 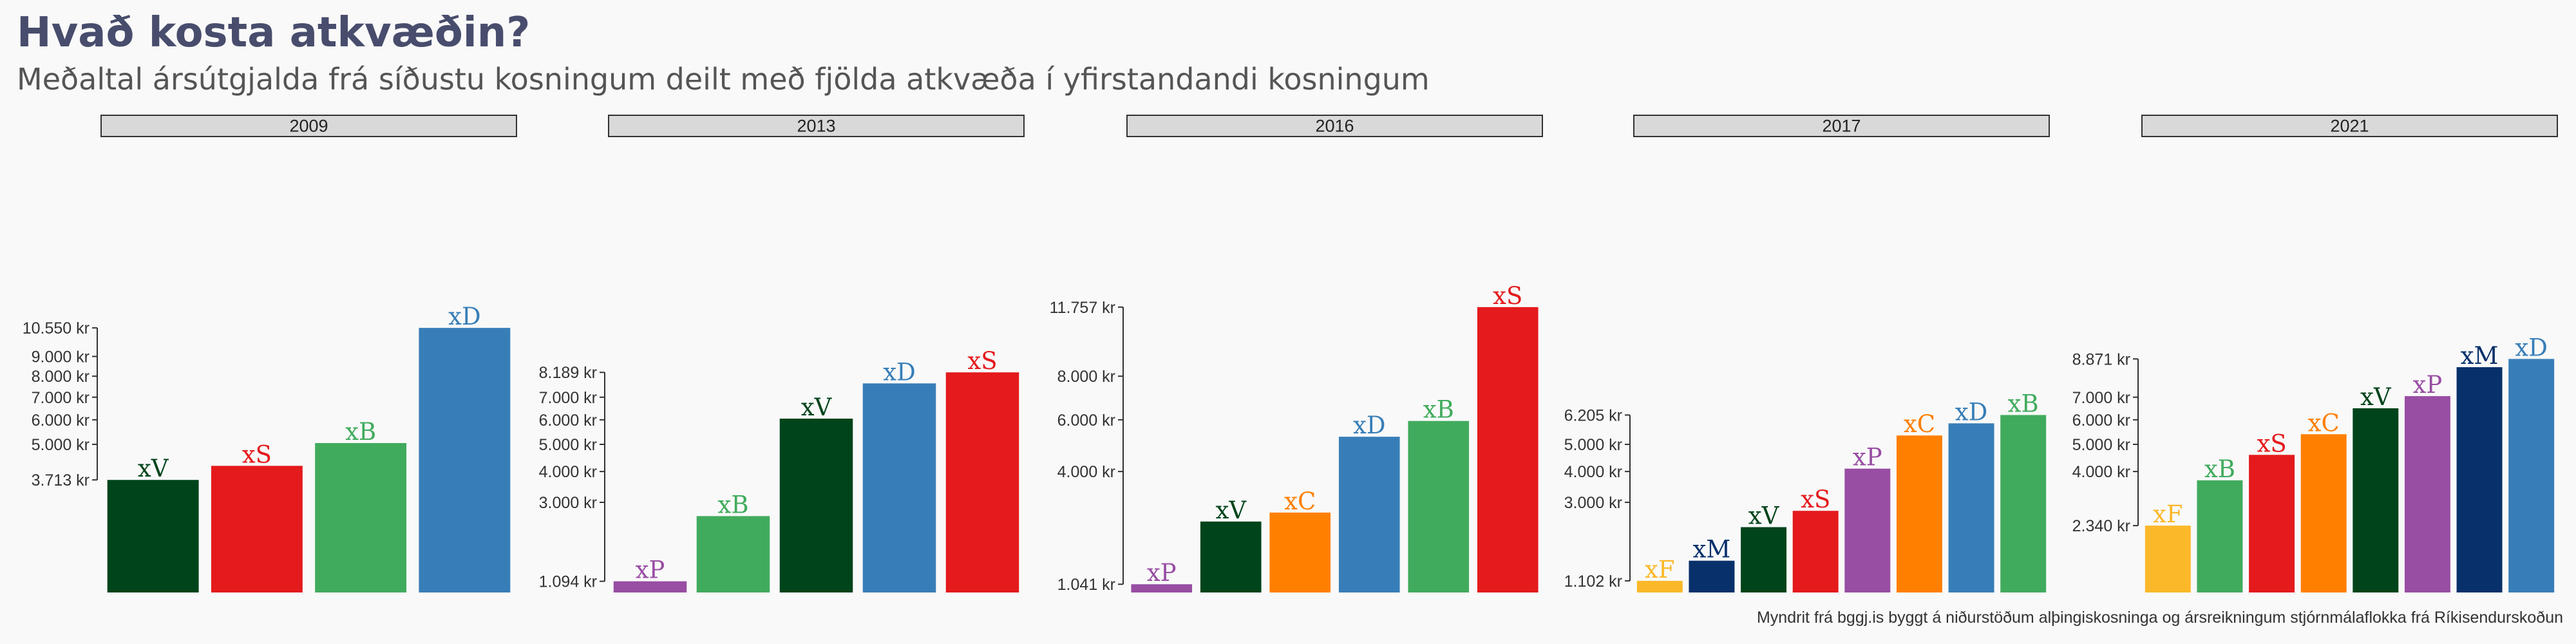 What do you see at coordinates (568, 373) in the screenshot?
I see `y-tick-label: 8.189 kr` at bounding box center [568, 373].